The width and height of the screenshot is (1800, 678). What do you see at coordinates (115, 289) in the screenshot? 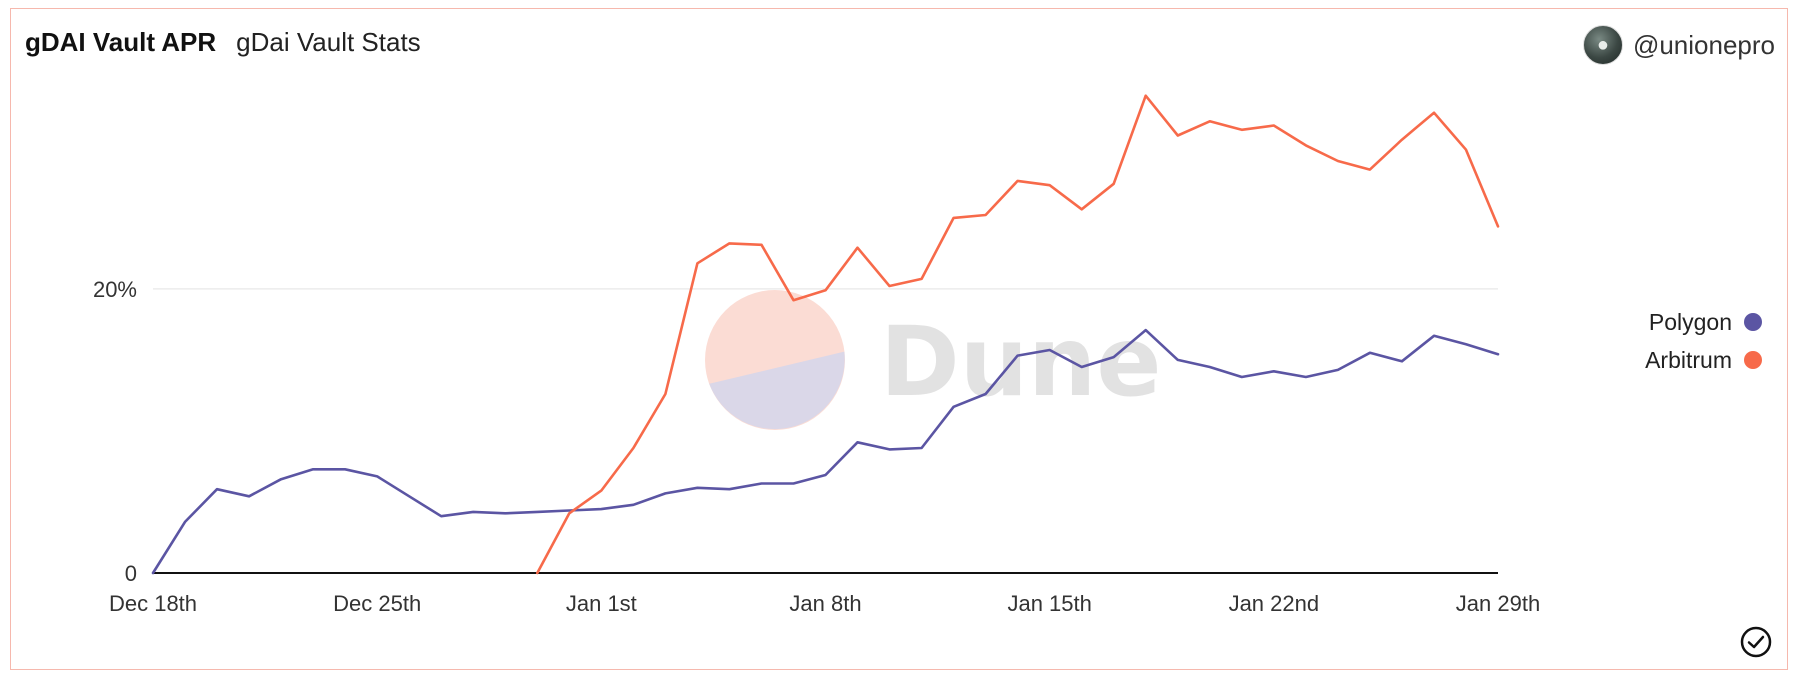
I see `y-tick-label: 20%` at bounding box center [115, 289].